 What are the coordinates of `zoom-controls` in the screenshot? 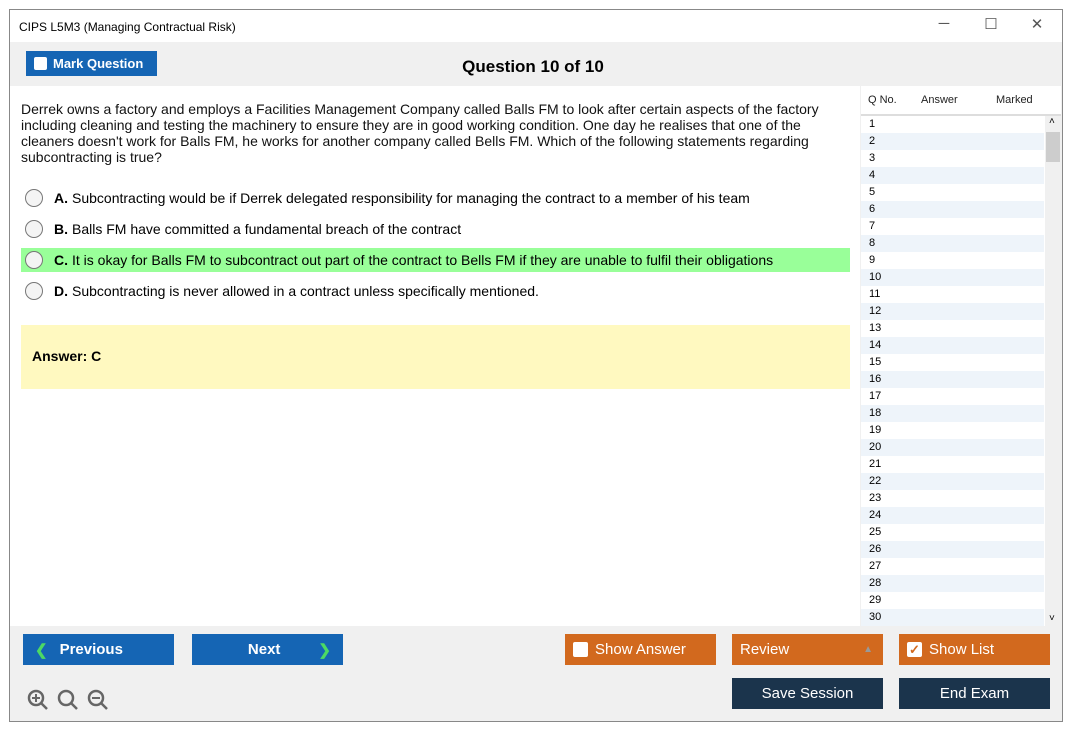 It's located at (67, 699).